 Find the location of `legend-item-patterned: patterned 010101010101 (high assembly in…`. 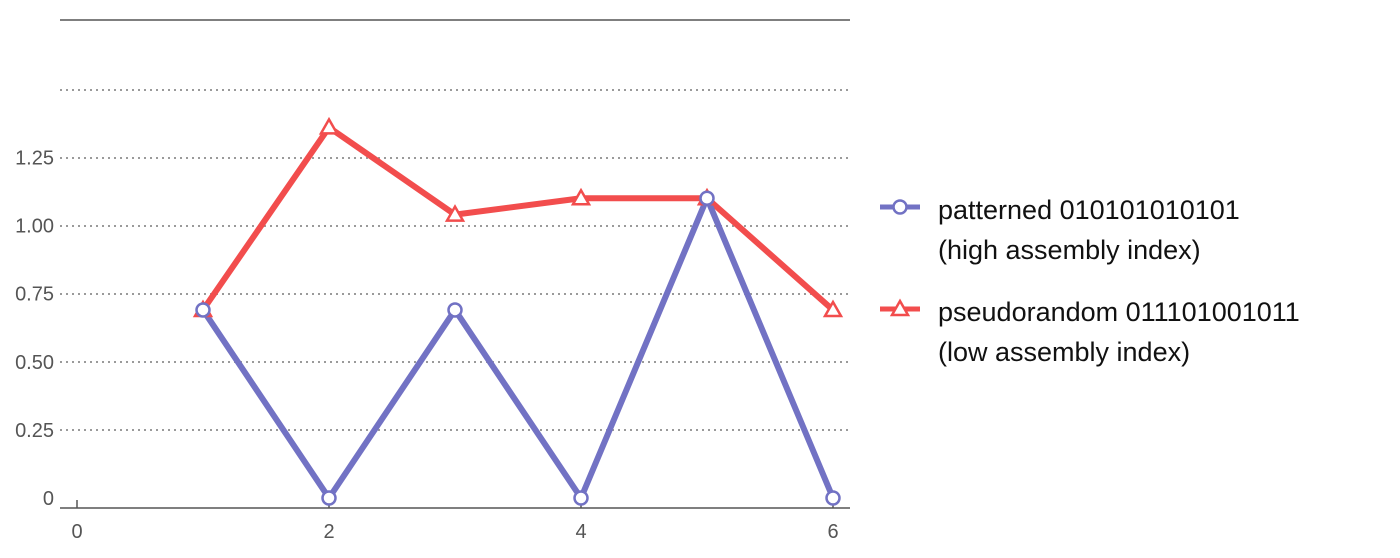

legend-item-patterned: patterned 010101010101 (high assembly in… is located at coordinates (1090, 230).